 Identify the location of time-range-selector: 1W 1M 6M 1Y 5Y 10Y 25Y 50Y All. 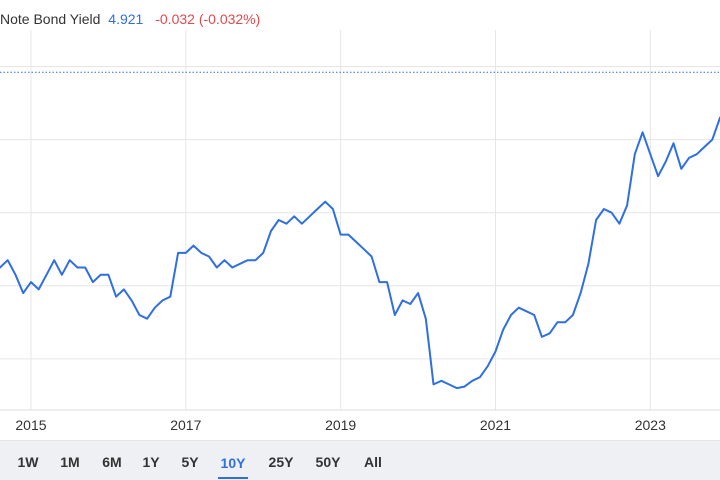
(360, 460).